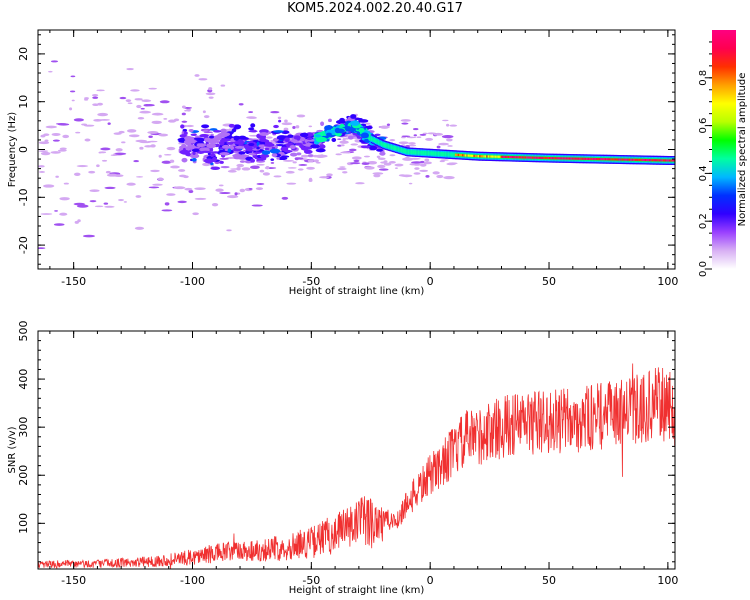 The height and width of the screenshot is (600, 750). Describe the element at coordinates (73, 580) in the screenshot. I see `x-tick-label: -150` at that location.